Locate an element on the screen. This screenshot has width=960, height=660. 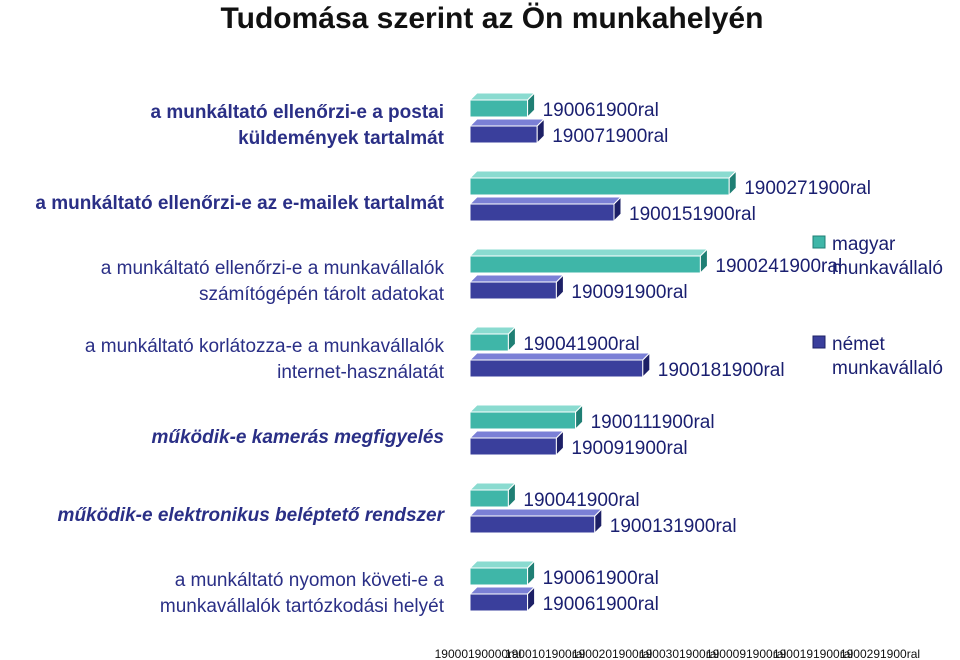
category-label-2-line-1: számítógépén tárolt adatokat is located at coordinates (322, 294).